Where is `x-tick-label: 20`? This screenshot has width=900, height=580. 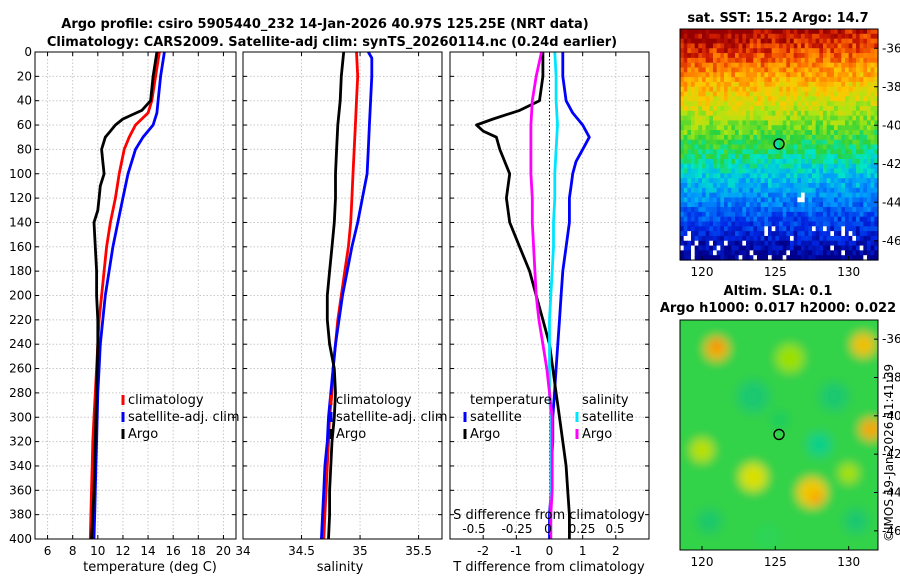 x-tick-label: 20 is located at coordinates (223, 551).